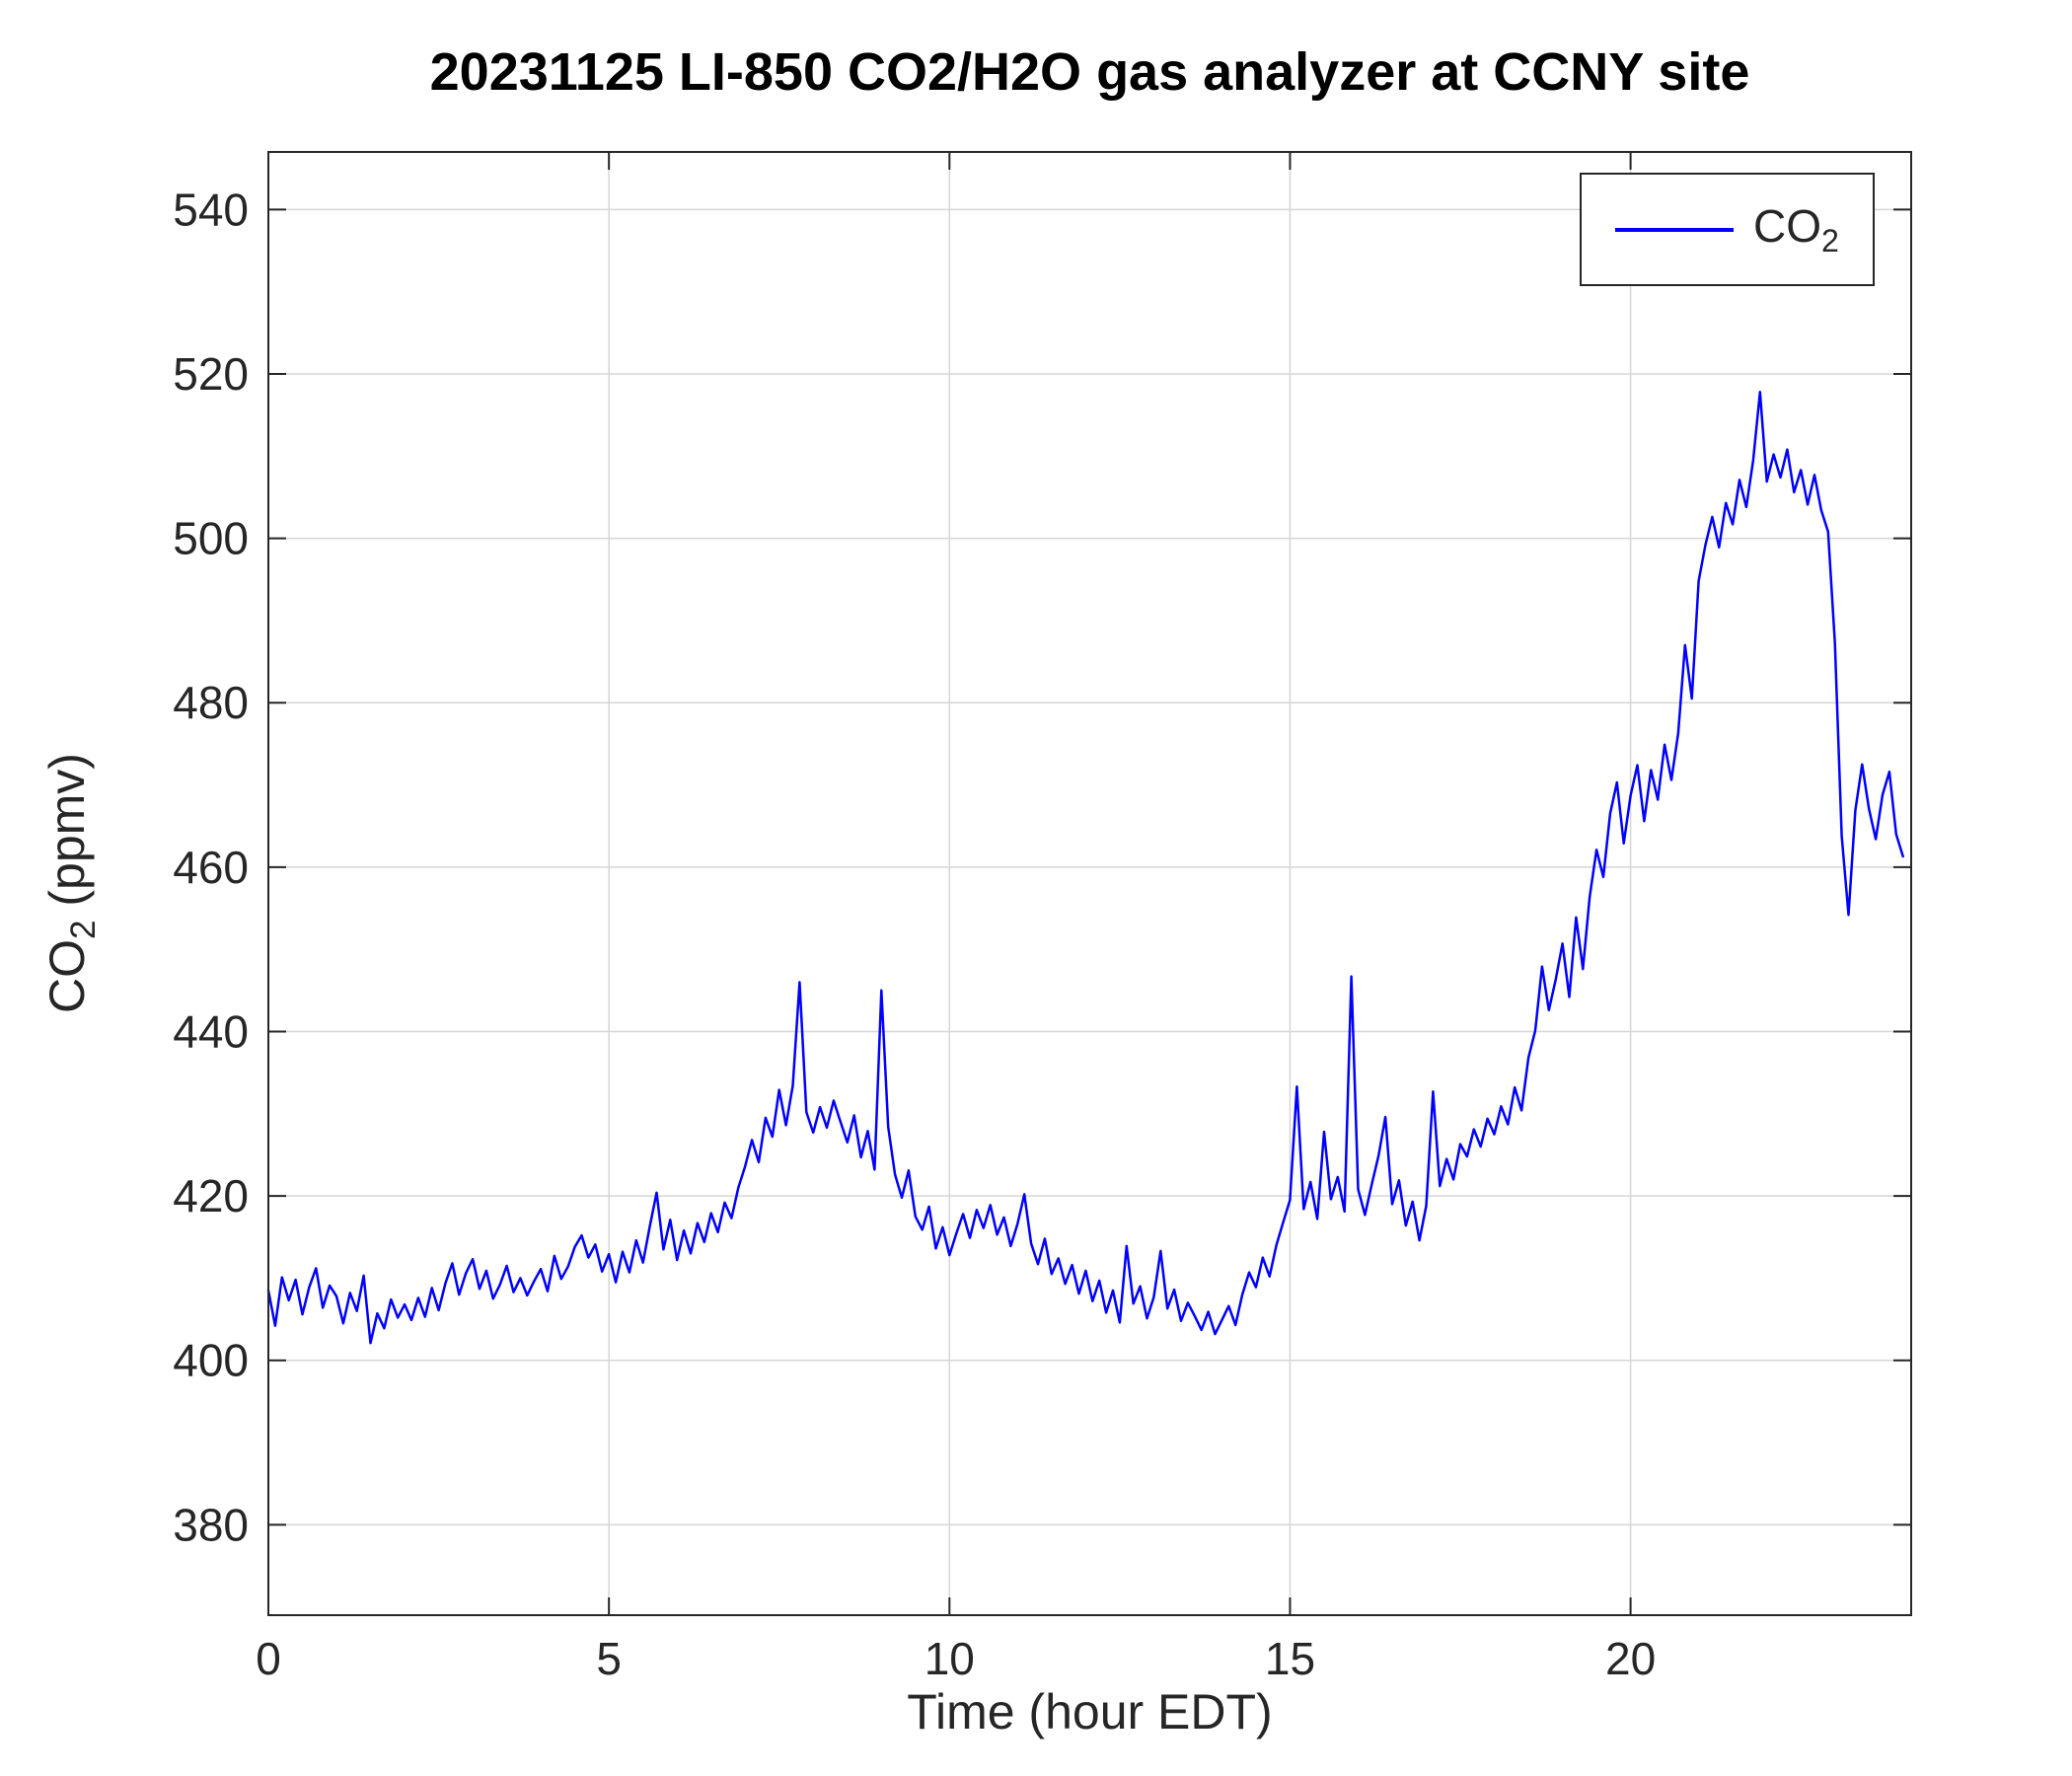 This screenshot has width=2072, height=1776. What do you see at coordinates (1830, 241) in the screenshot?
I see `legend-label-subscript: 2` at bounding box center [1830, 241].